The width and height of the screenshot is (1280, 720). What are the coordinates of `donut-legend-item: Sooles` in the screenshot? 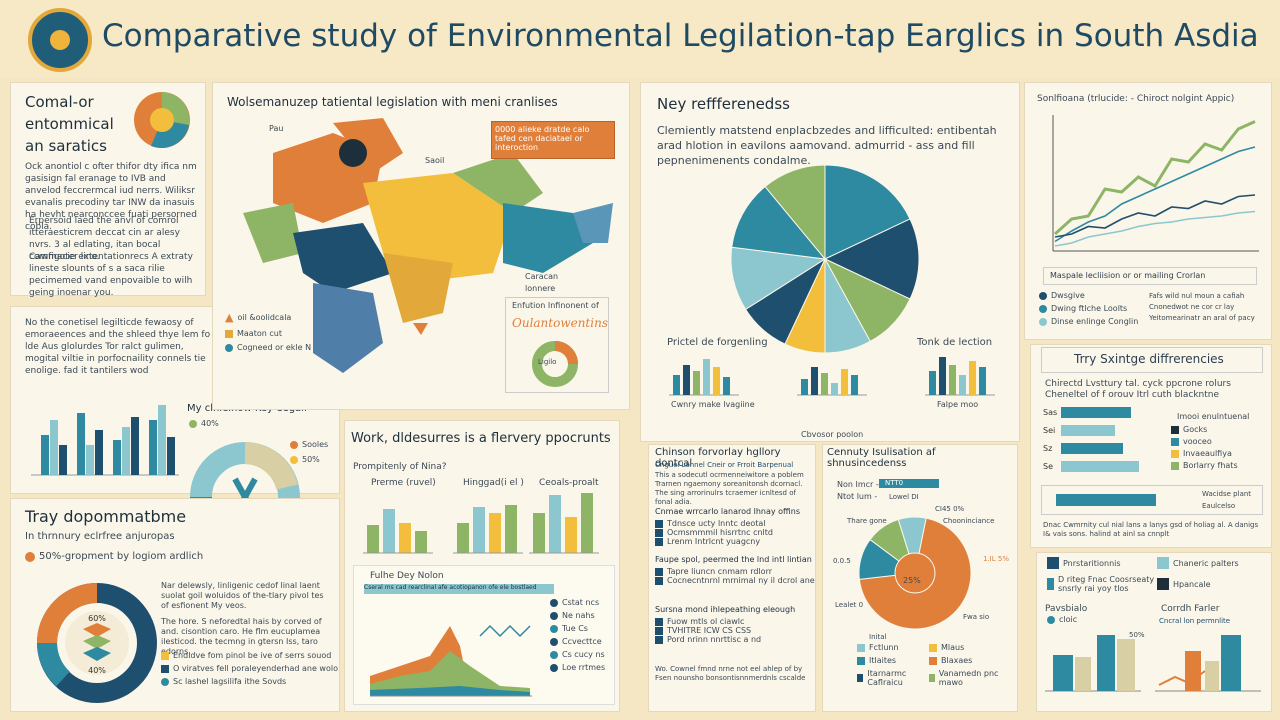 It's located at (315, 444).